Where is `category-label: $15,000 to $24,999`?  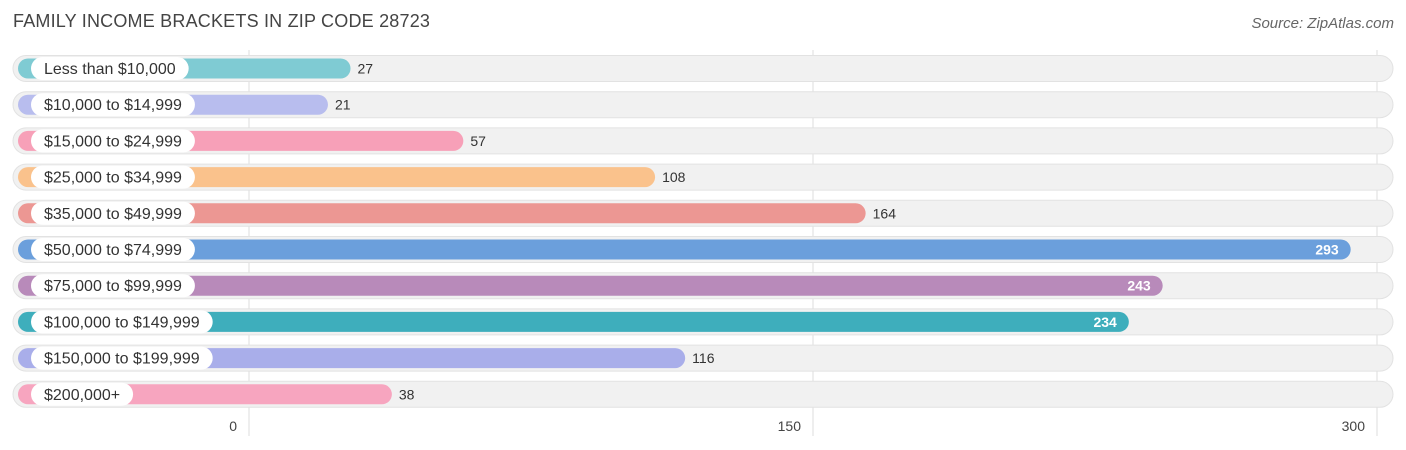
category-label: $15,000 to $24,999 is located at coordinates (113, 141).